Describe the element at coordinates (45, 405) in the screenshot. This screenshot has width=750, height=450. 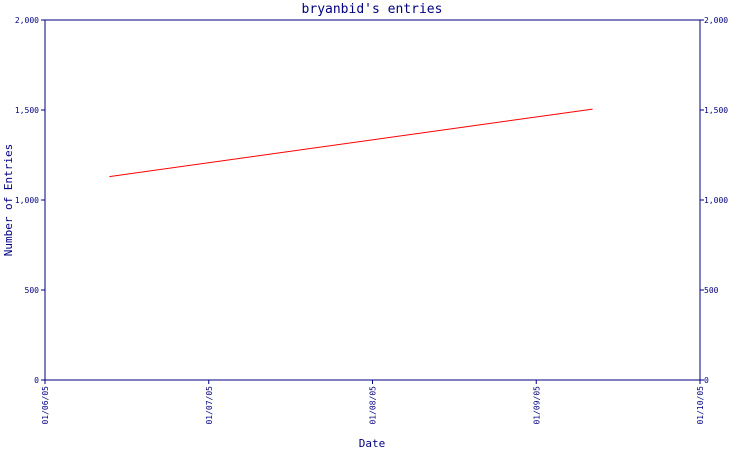
I see `x-tick-label: 01/06/05` at that location.